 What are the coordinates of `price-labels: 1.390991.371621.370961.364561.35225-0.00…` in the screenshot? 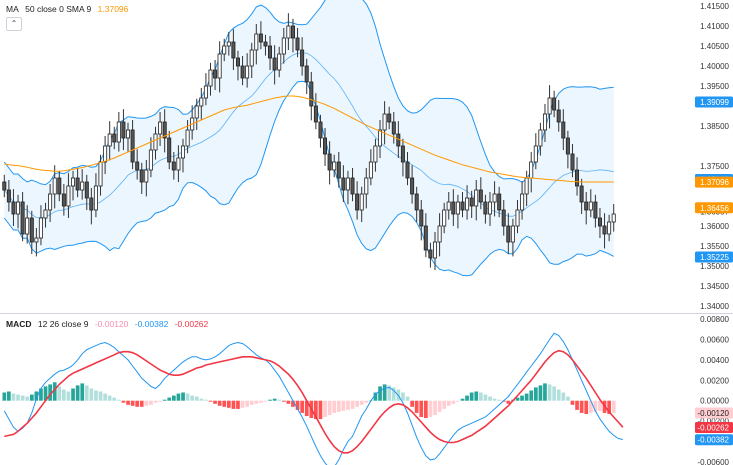 It's located at (714, 271).